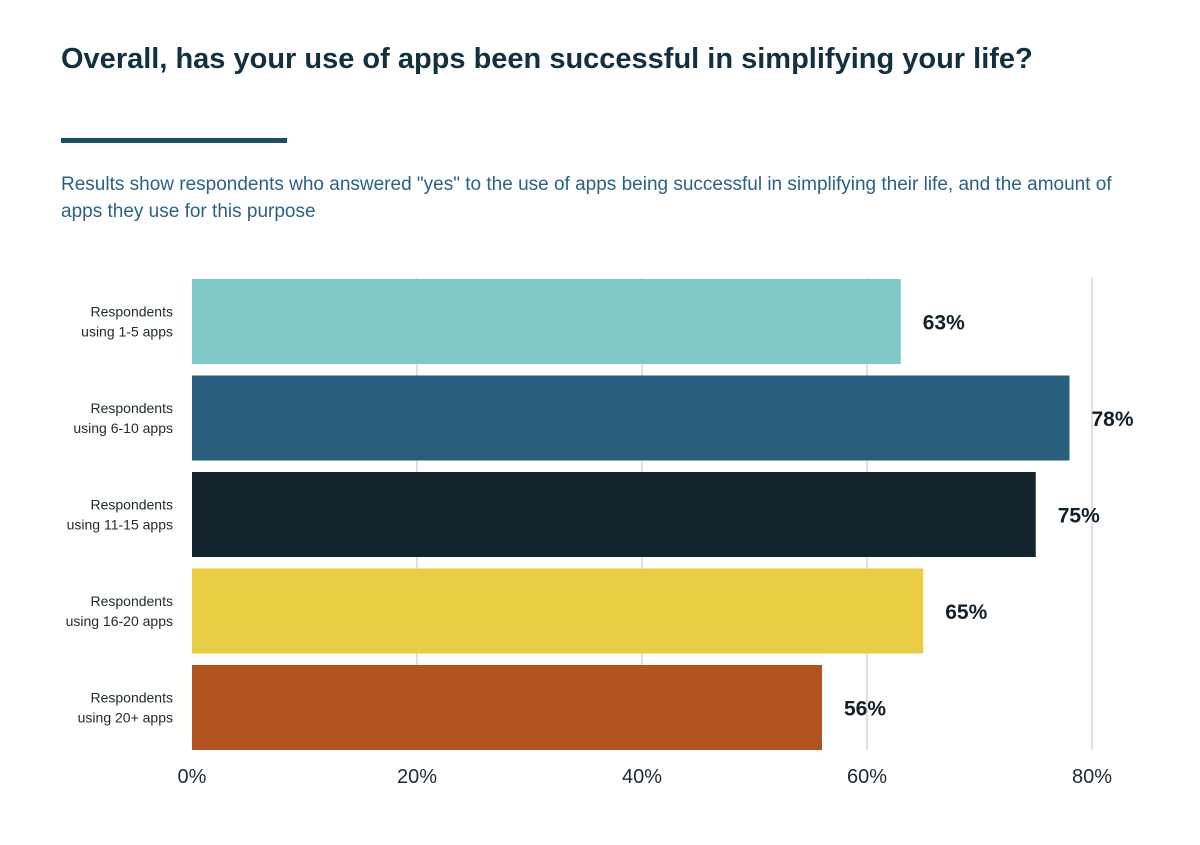  Describe the element at coordinates (125, 718) in the screenshot. I see `category-label: using 20+ apps` at that location.